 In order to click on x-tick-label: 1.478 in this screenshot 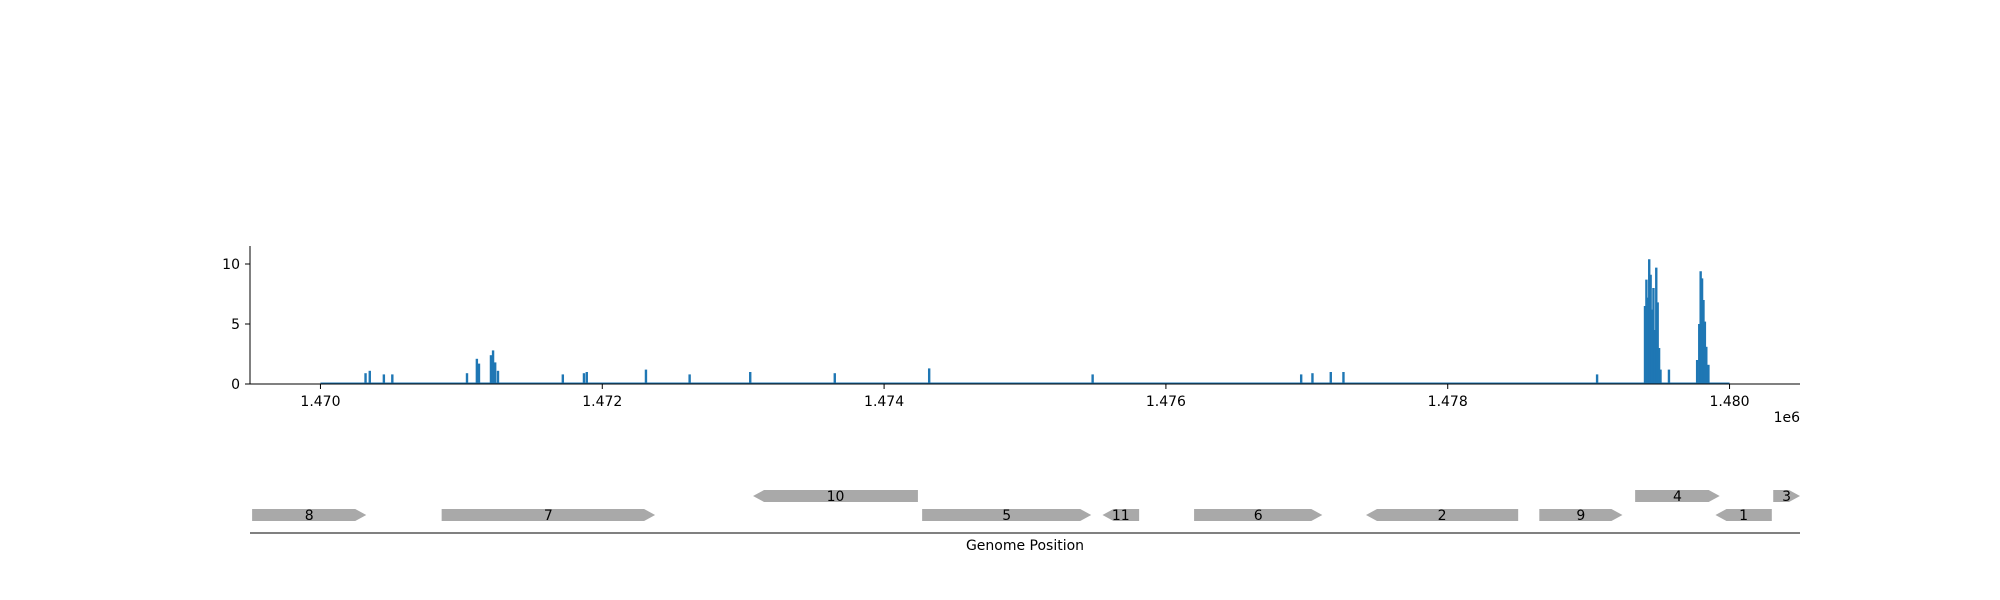, I will do `click(1448, 402)`.